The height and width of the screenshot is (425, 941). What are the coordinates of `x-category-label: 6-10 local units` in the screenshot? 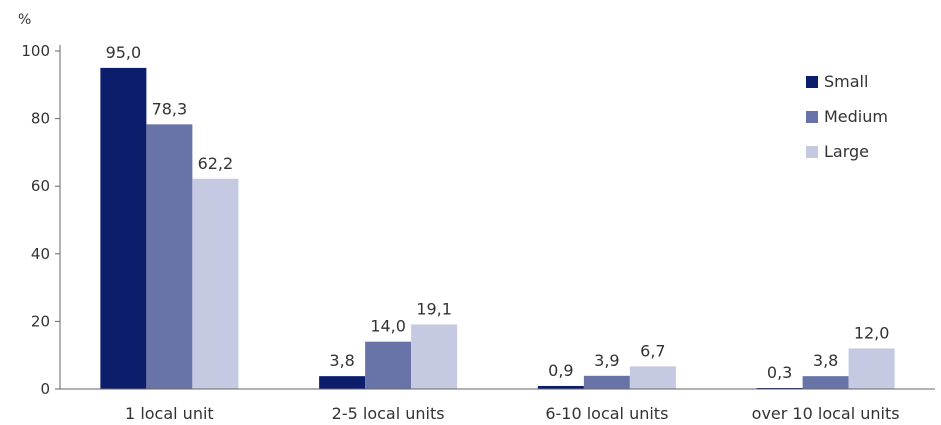 It's located at (606, 413).